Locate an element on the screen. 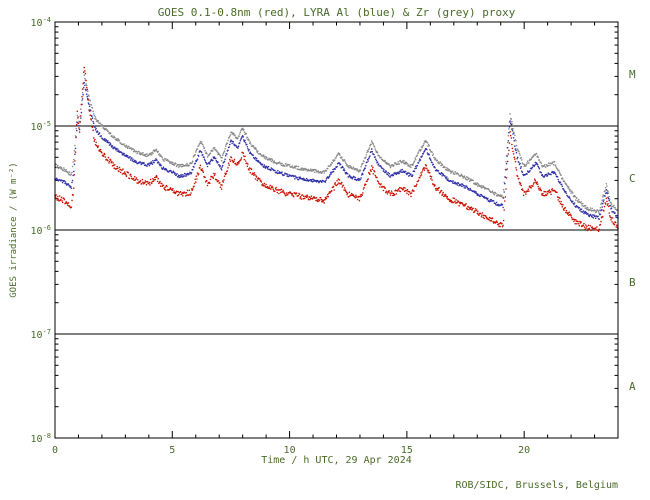  svg-text: 10⁻⁶ is located at coordinates (41, 230).